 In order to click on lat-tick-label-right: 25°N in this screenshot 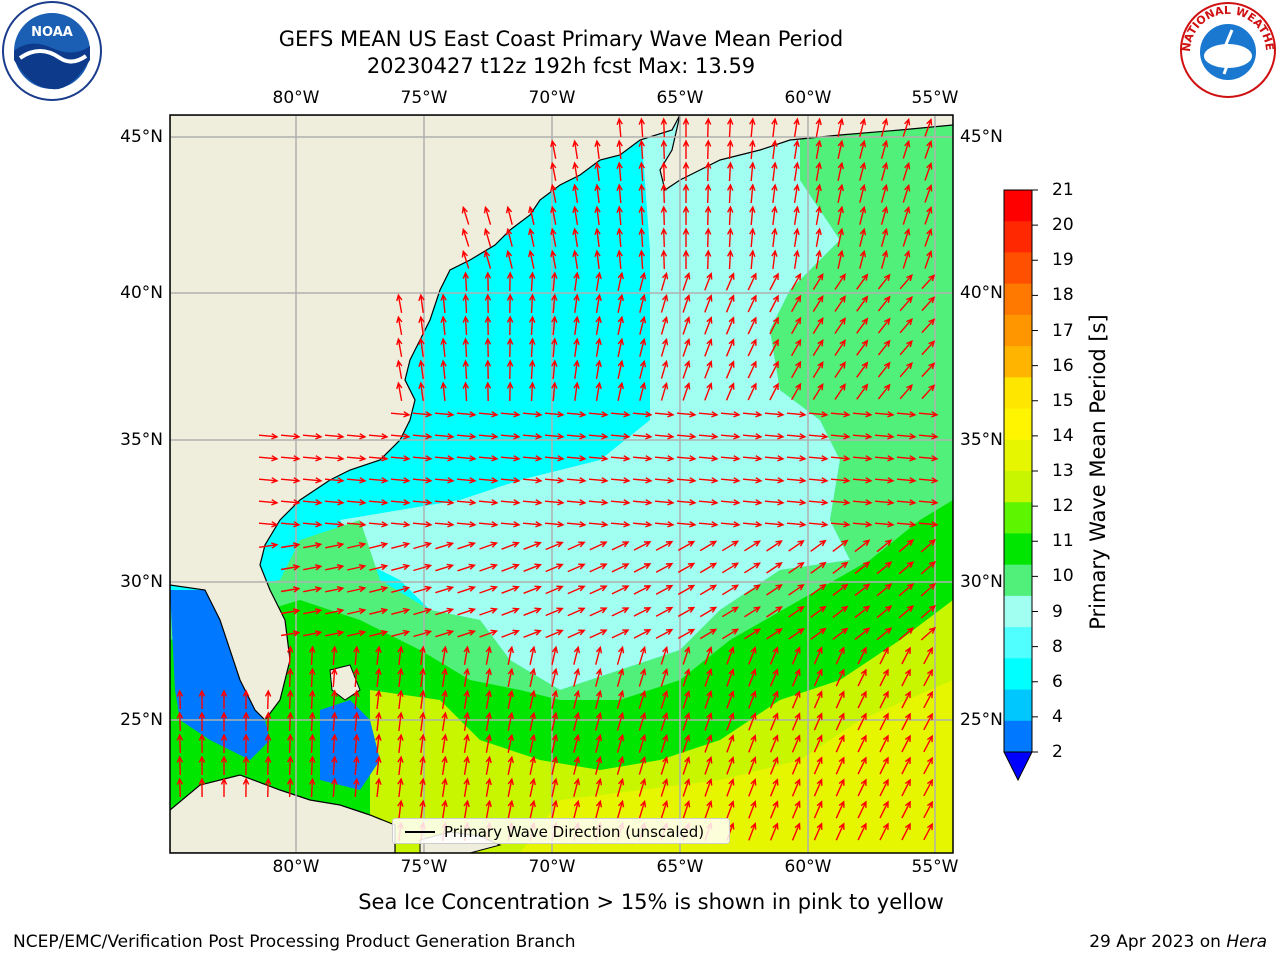, I will do `click(981, 720)`.